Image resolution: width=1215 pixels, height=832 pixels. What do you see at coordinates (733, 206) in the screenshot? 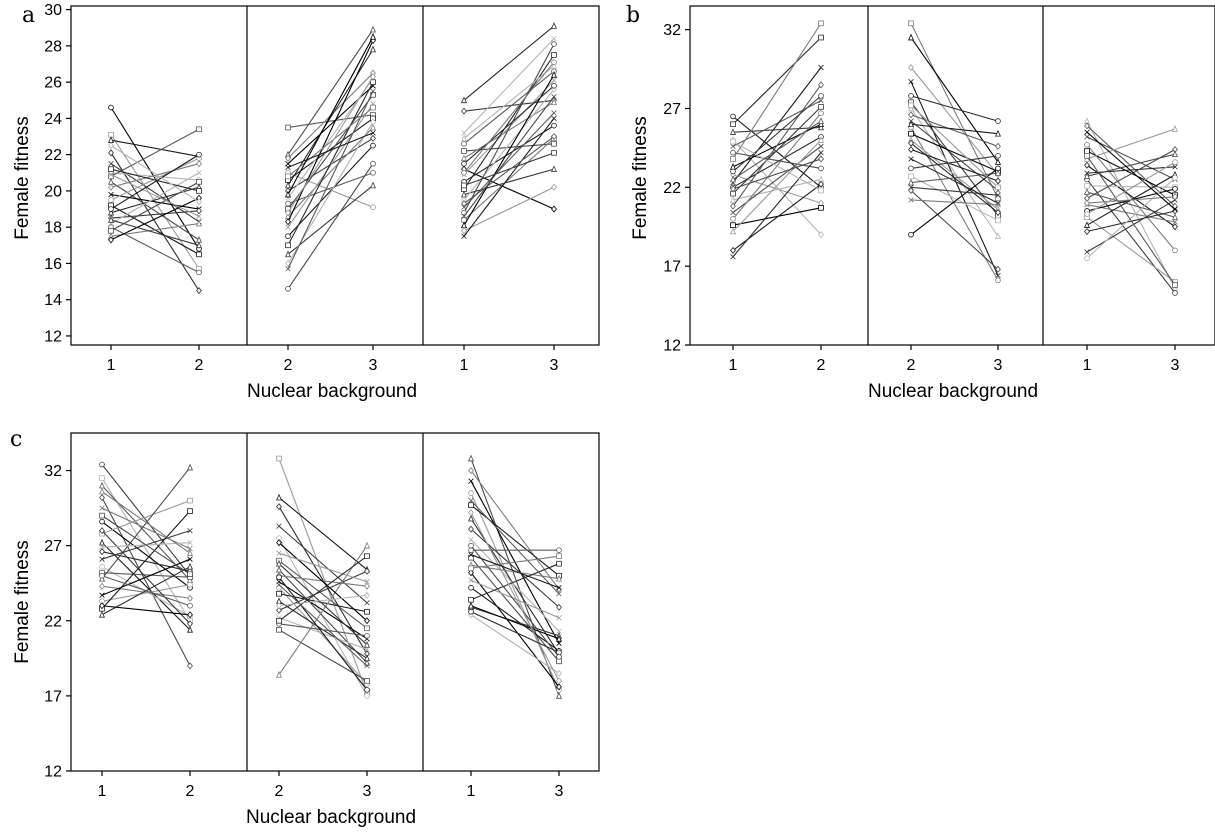
I see `panel-b-sub1-point-14-start` at bounding box center [733, 206].